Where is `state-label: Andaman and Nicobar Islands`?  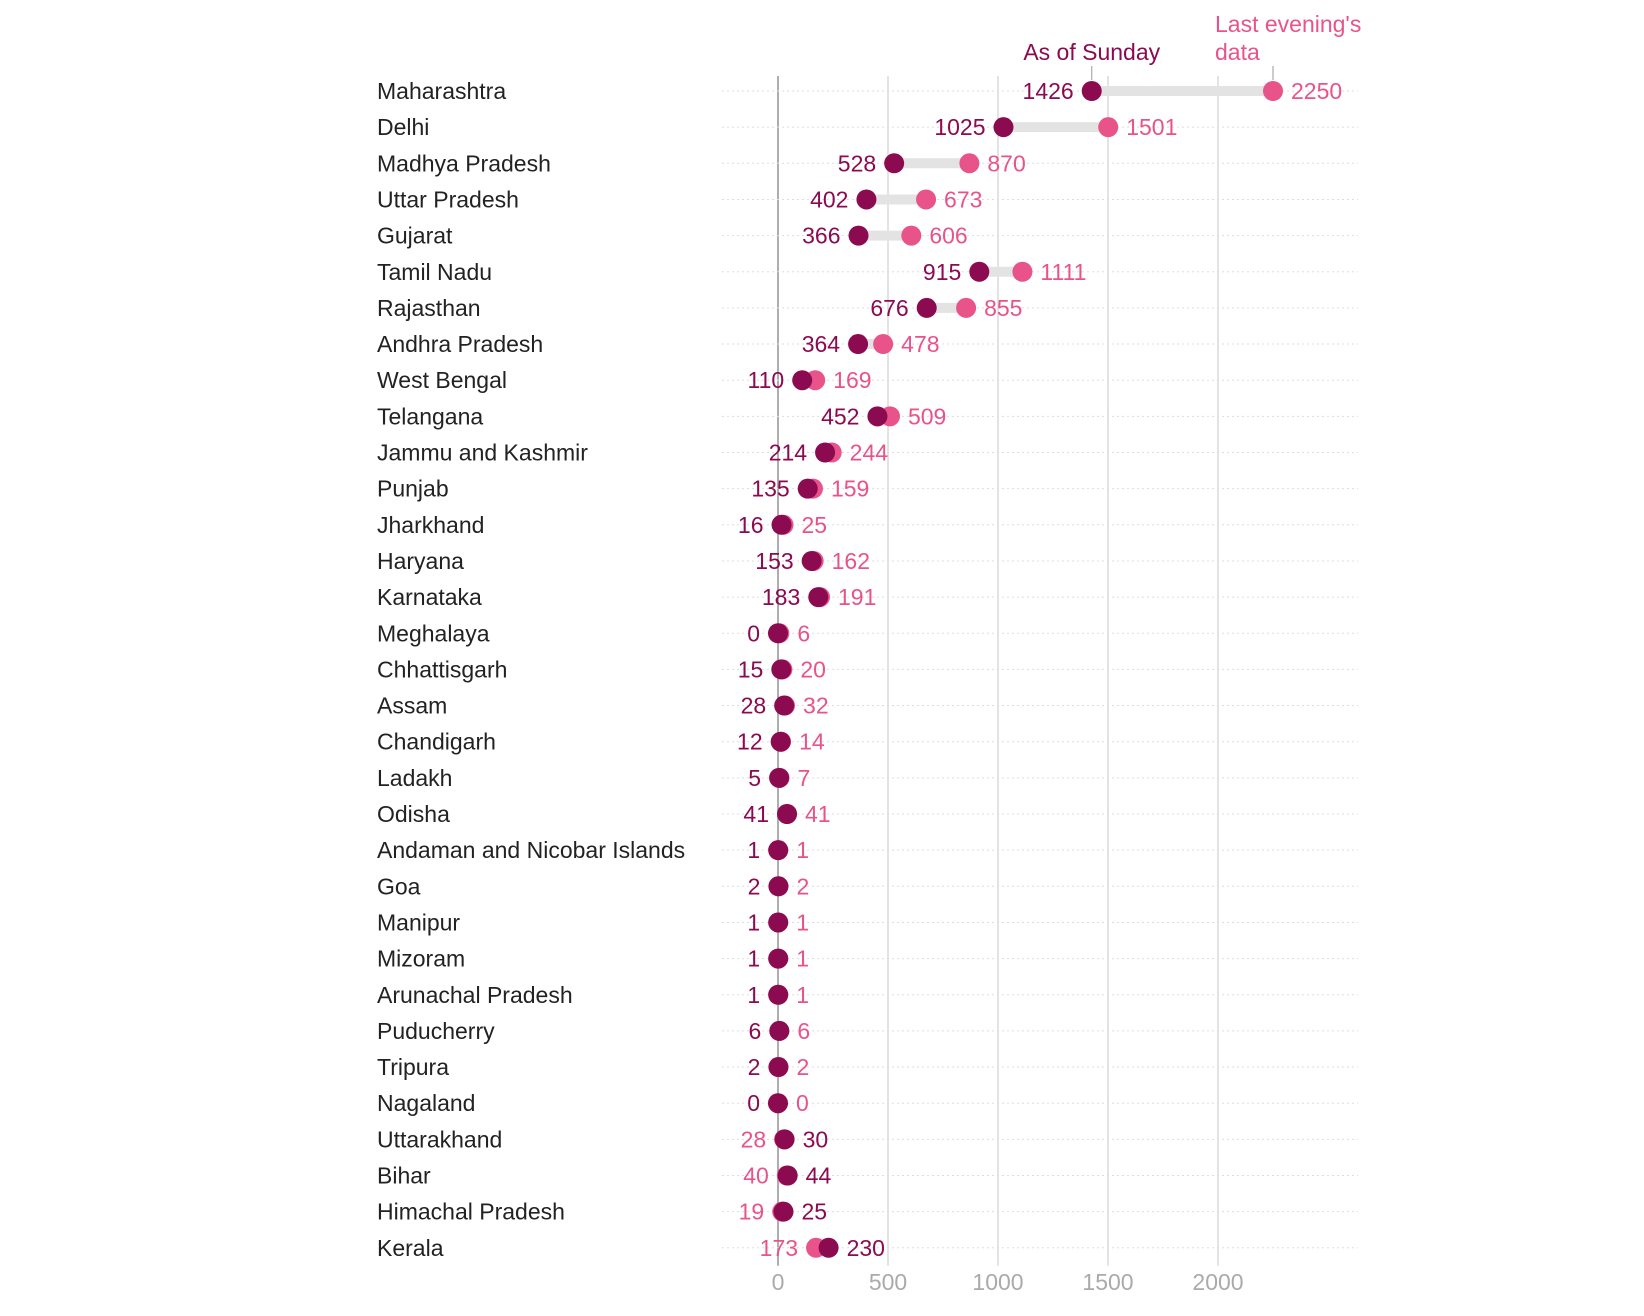
state-label: Andaman and Nicobar Islands is located at coordinates (531, 850).